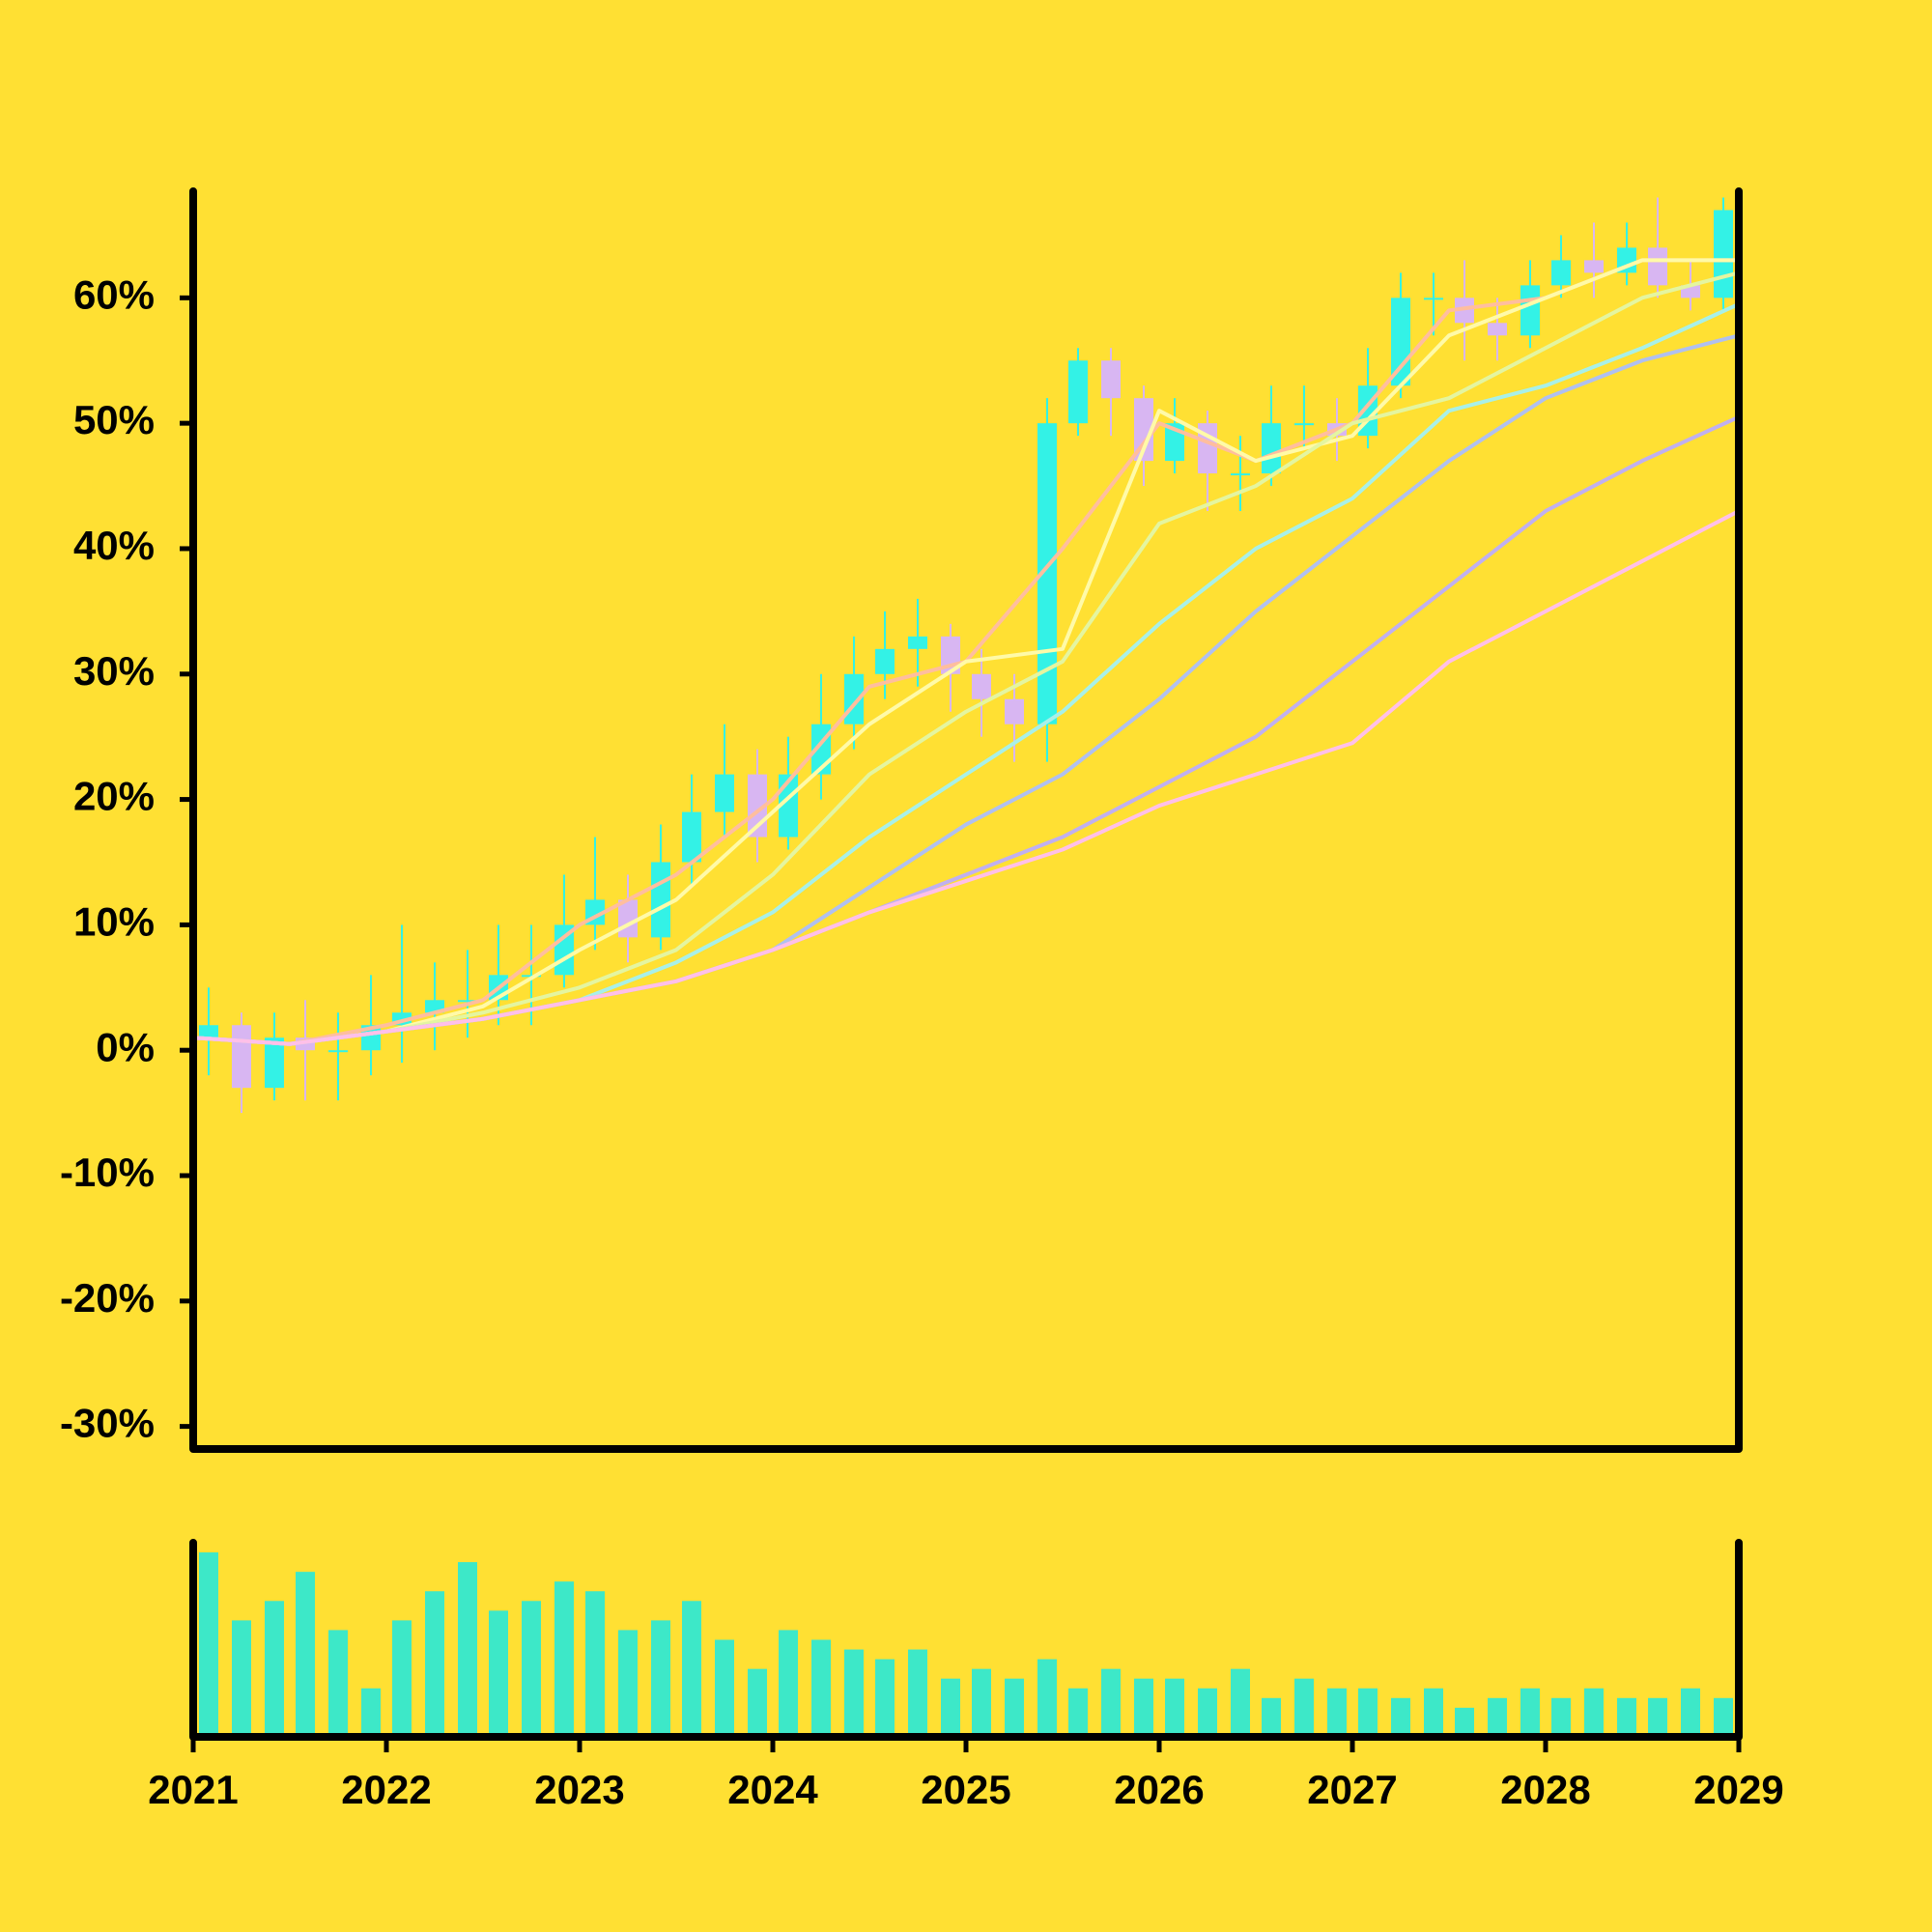  What do you see at coordinates (114, 671) in the screenshot?
I see `y-tick-label: 30%` at bounding box center [114, 671].